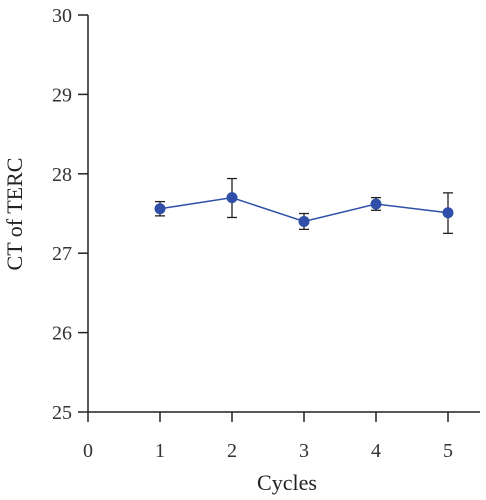 The image size is (486, 500). Describe the element at coordinates (88, 451) in the screenshot. I see `x-tick-label: 0` at that location.